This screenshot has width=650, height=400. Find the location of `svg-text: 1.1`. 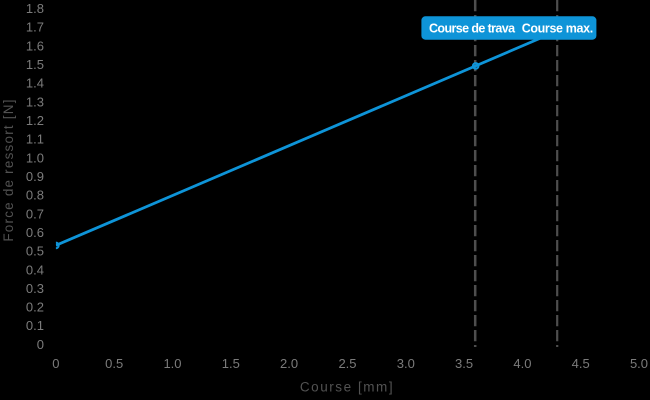

svg-text: 1.1 is located at coordinates (35, 139).